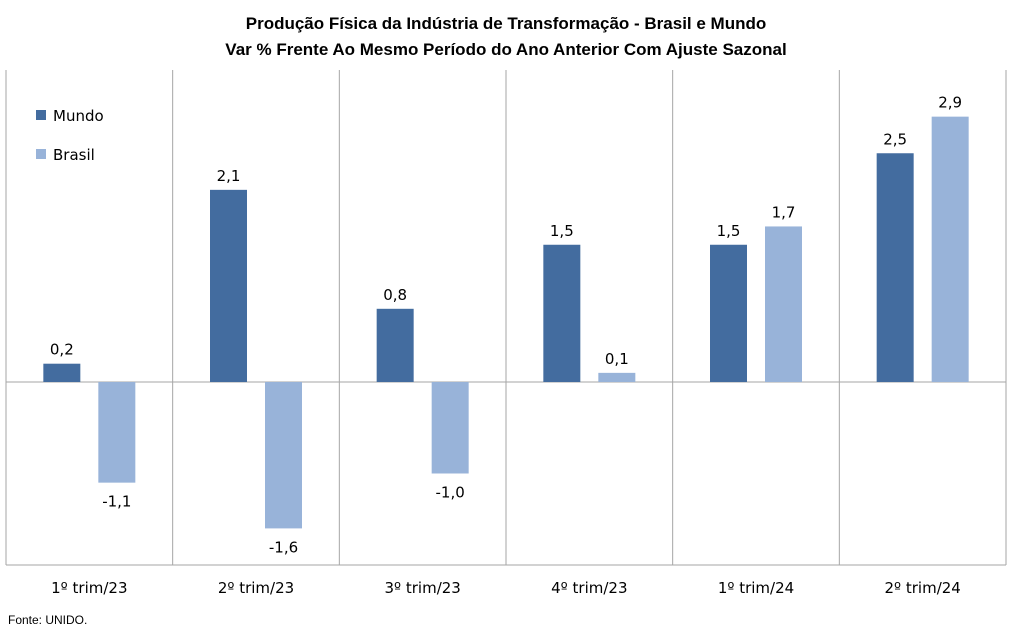 This screenshot has height=632, width=1012. I want to click on data-label-brasil: -1,6, so click(283, 547).